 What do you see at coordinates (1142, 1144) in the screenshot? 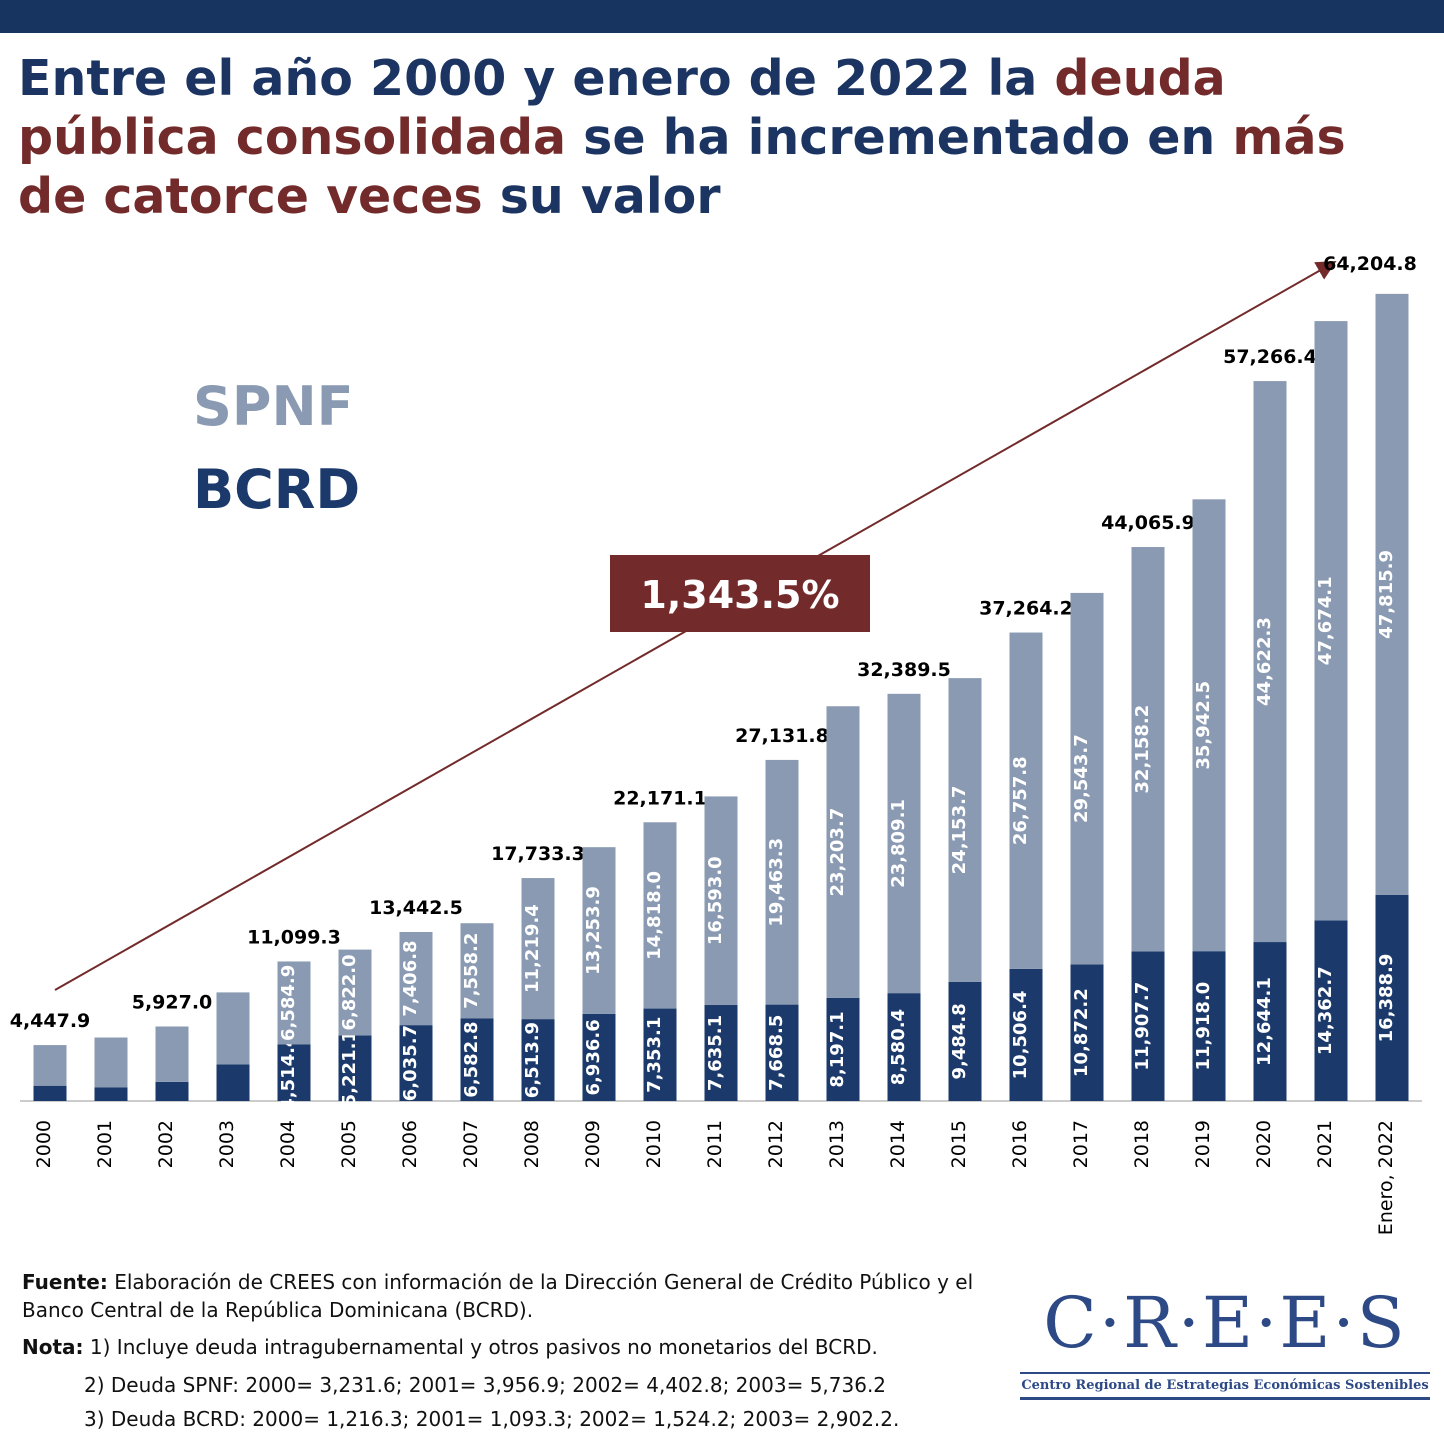
I see `x-tick-label: 2018` at bounding box center [1142, 1144].